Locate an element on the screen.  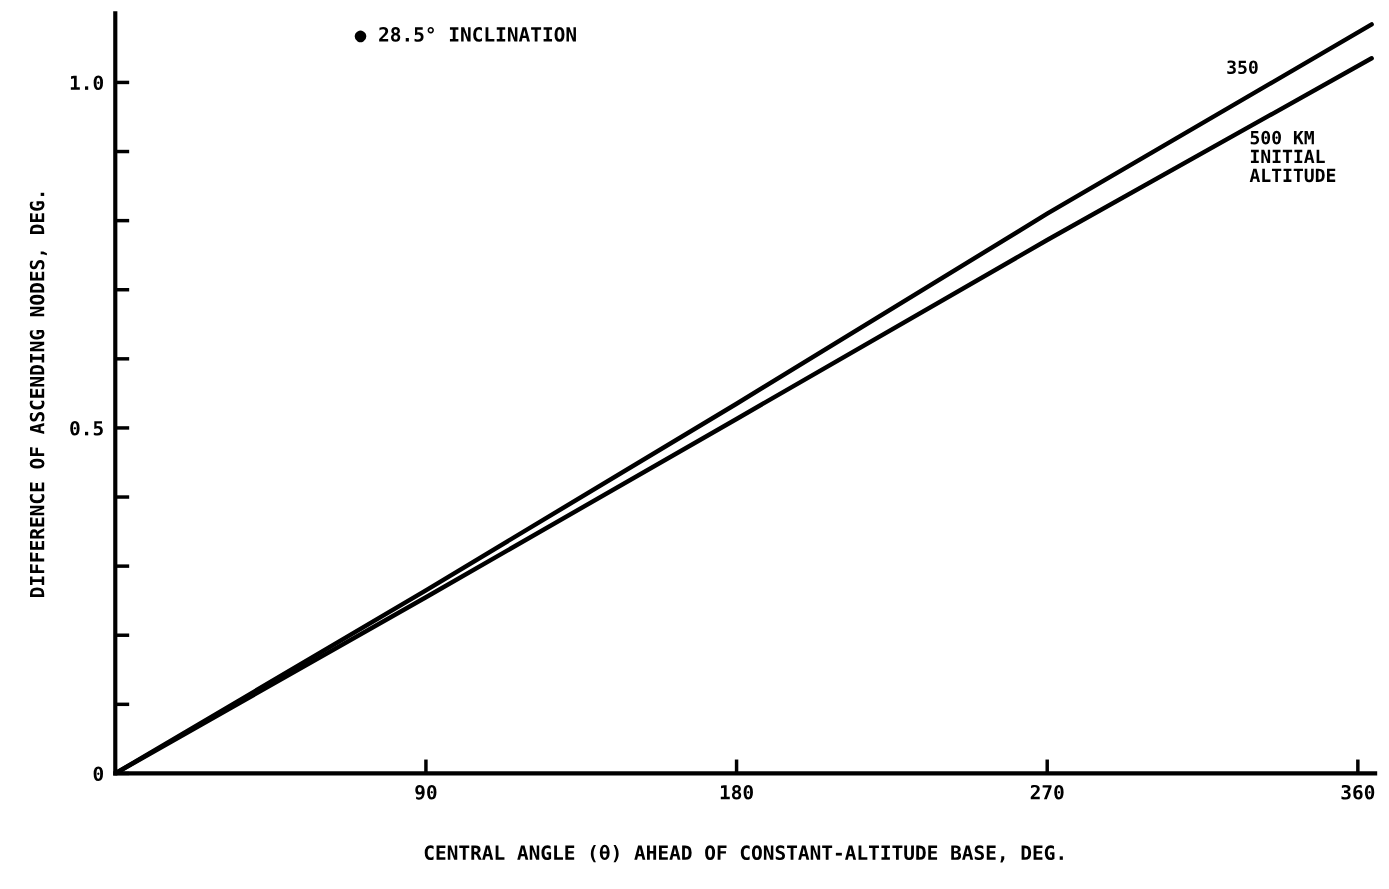
series-label: 350 is located at coordinates (1242, 67).